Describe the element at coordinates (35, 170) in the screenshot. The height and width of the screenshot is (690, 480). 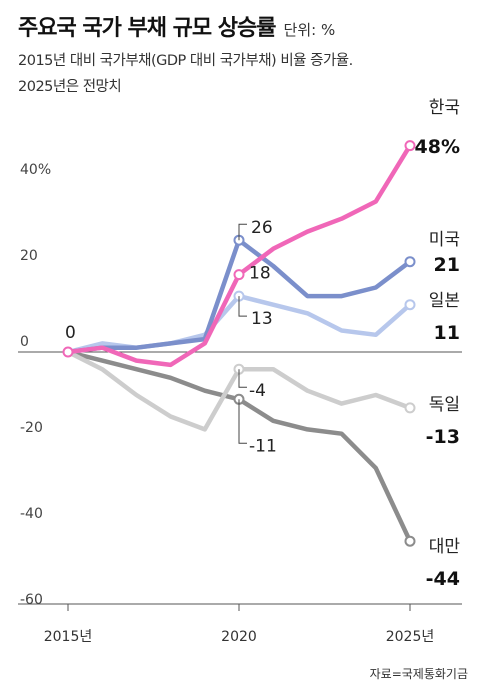
I see `y-tick-label: 40%` at that location.